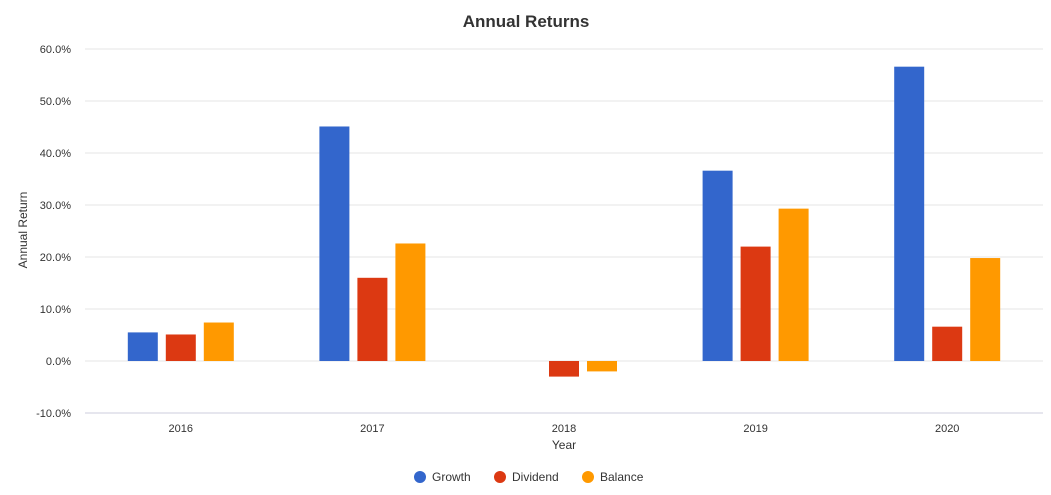  What do you see at coordinates (58, 362) in the screenshot?
I see `y-tick-label: 0.0%` at bounding box center [58, 362].